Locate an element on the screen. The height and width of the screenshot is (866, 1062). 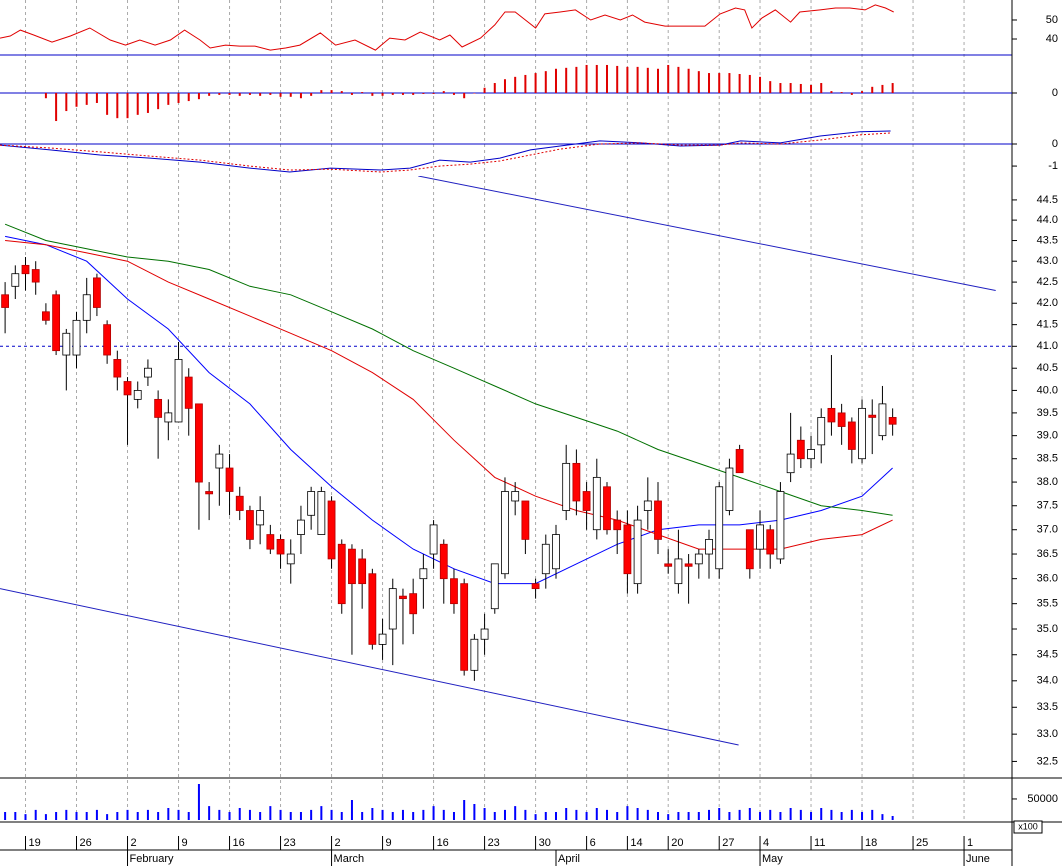
x-tick-label: 18 is located at coordinates (871, 843).